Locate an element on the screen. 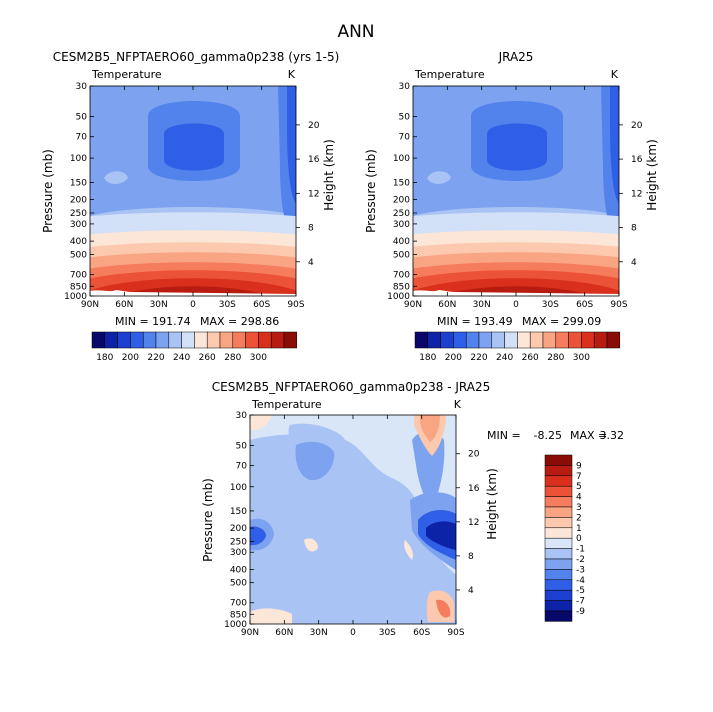 The height and width of the screenshot is (712, 713). colorbar: 180 200 220 240 260 280 300 is located at coordinates (517, 347).